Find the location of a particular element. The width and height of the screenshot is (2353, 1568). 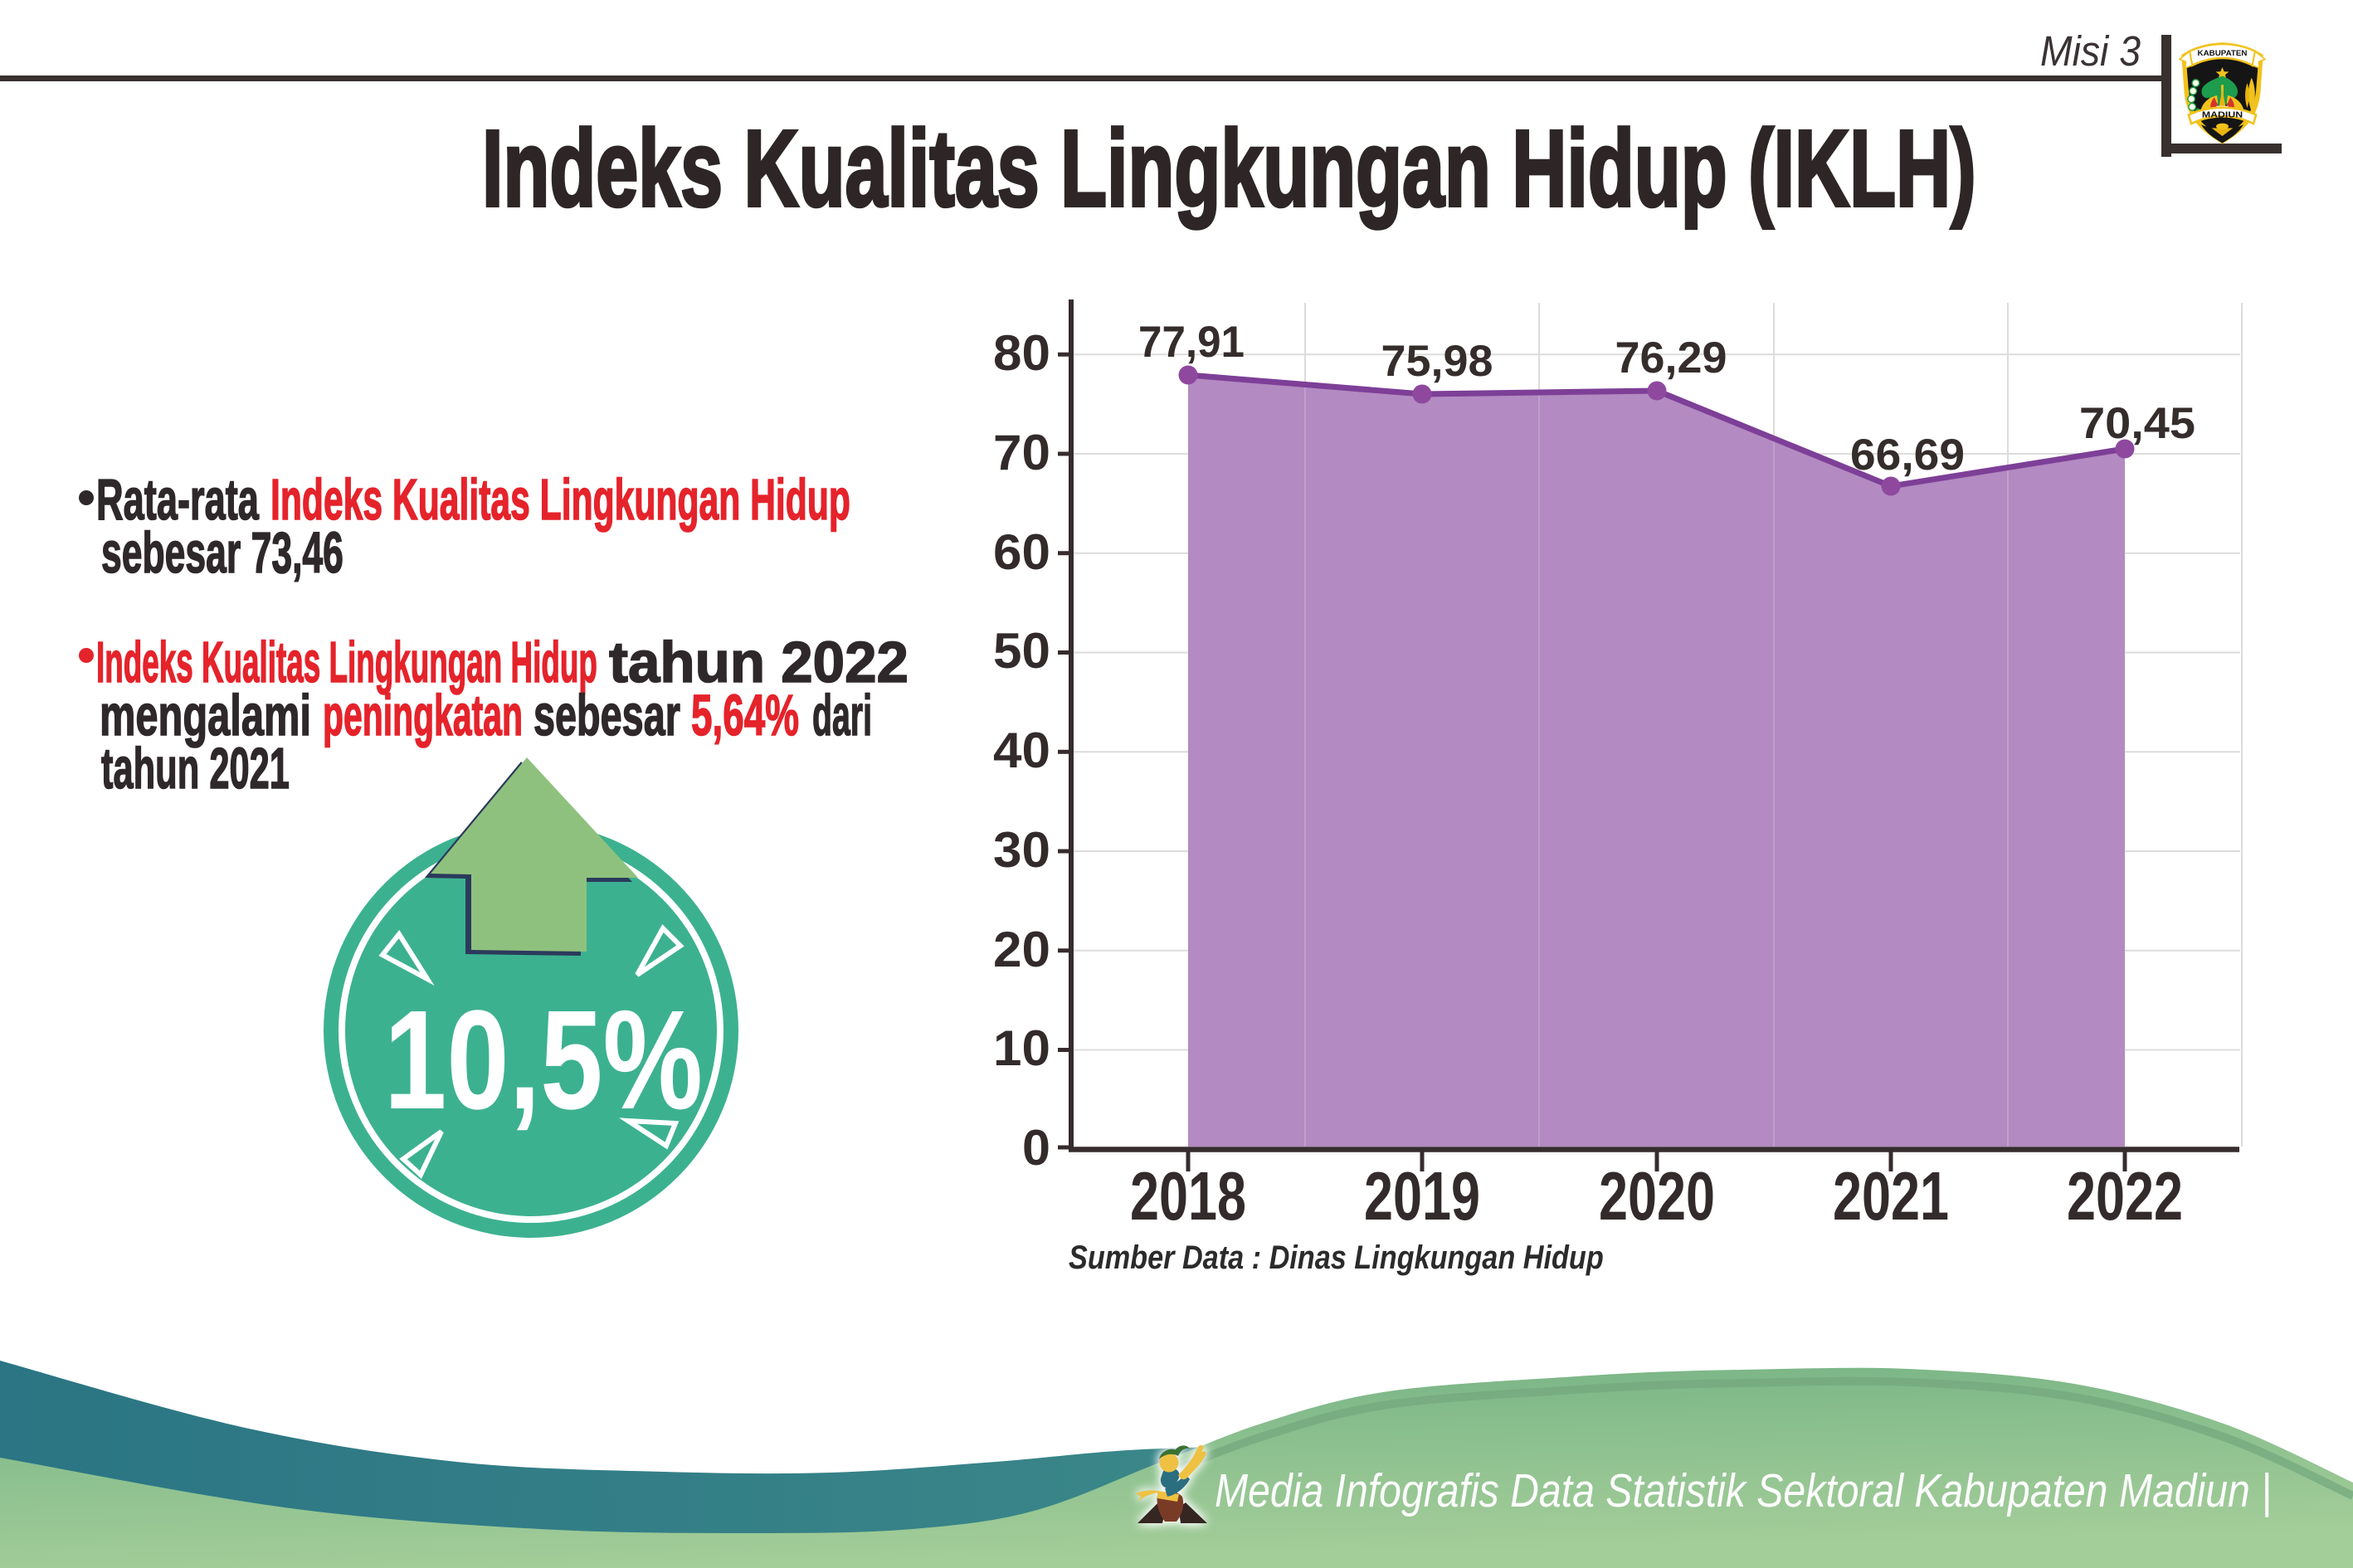

svg-text: KABUPATEN is located at coordinates (2223, 53).